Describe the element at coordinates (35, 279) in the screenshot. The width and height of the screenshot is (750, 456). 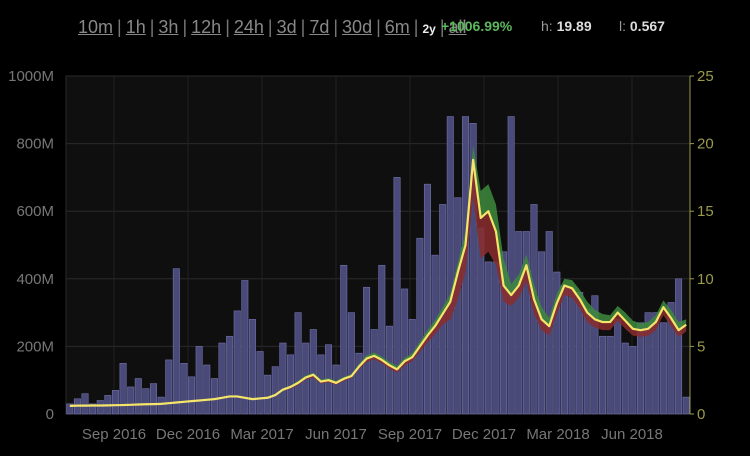
I see `left-axis-tick-label: 400M` at that location.